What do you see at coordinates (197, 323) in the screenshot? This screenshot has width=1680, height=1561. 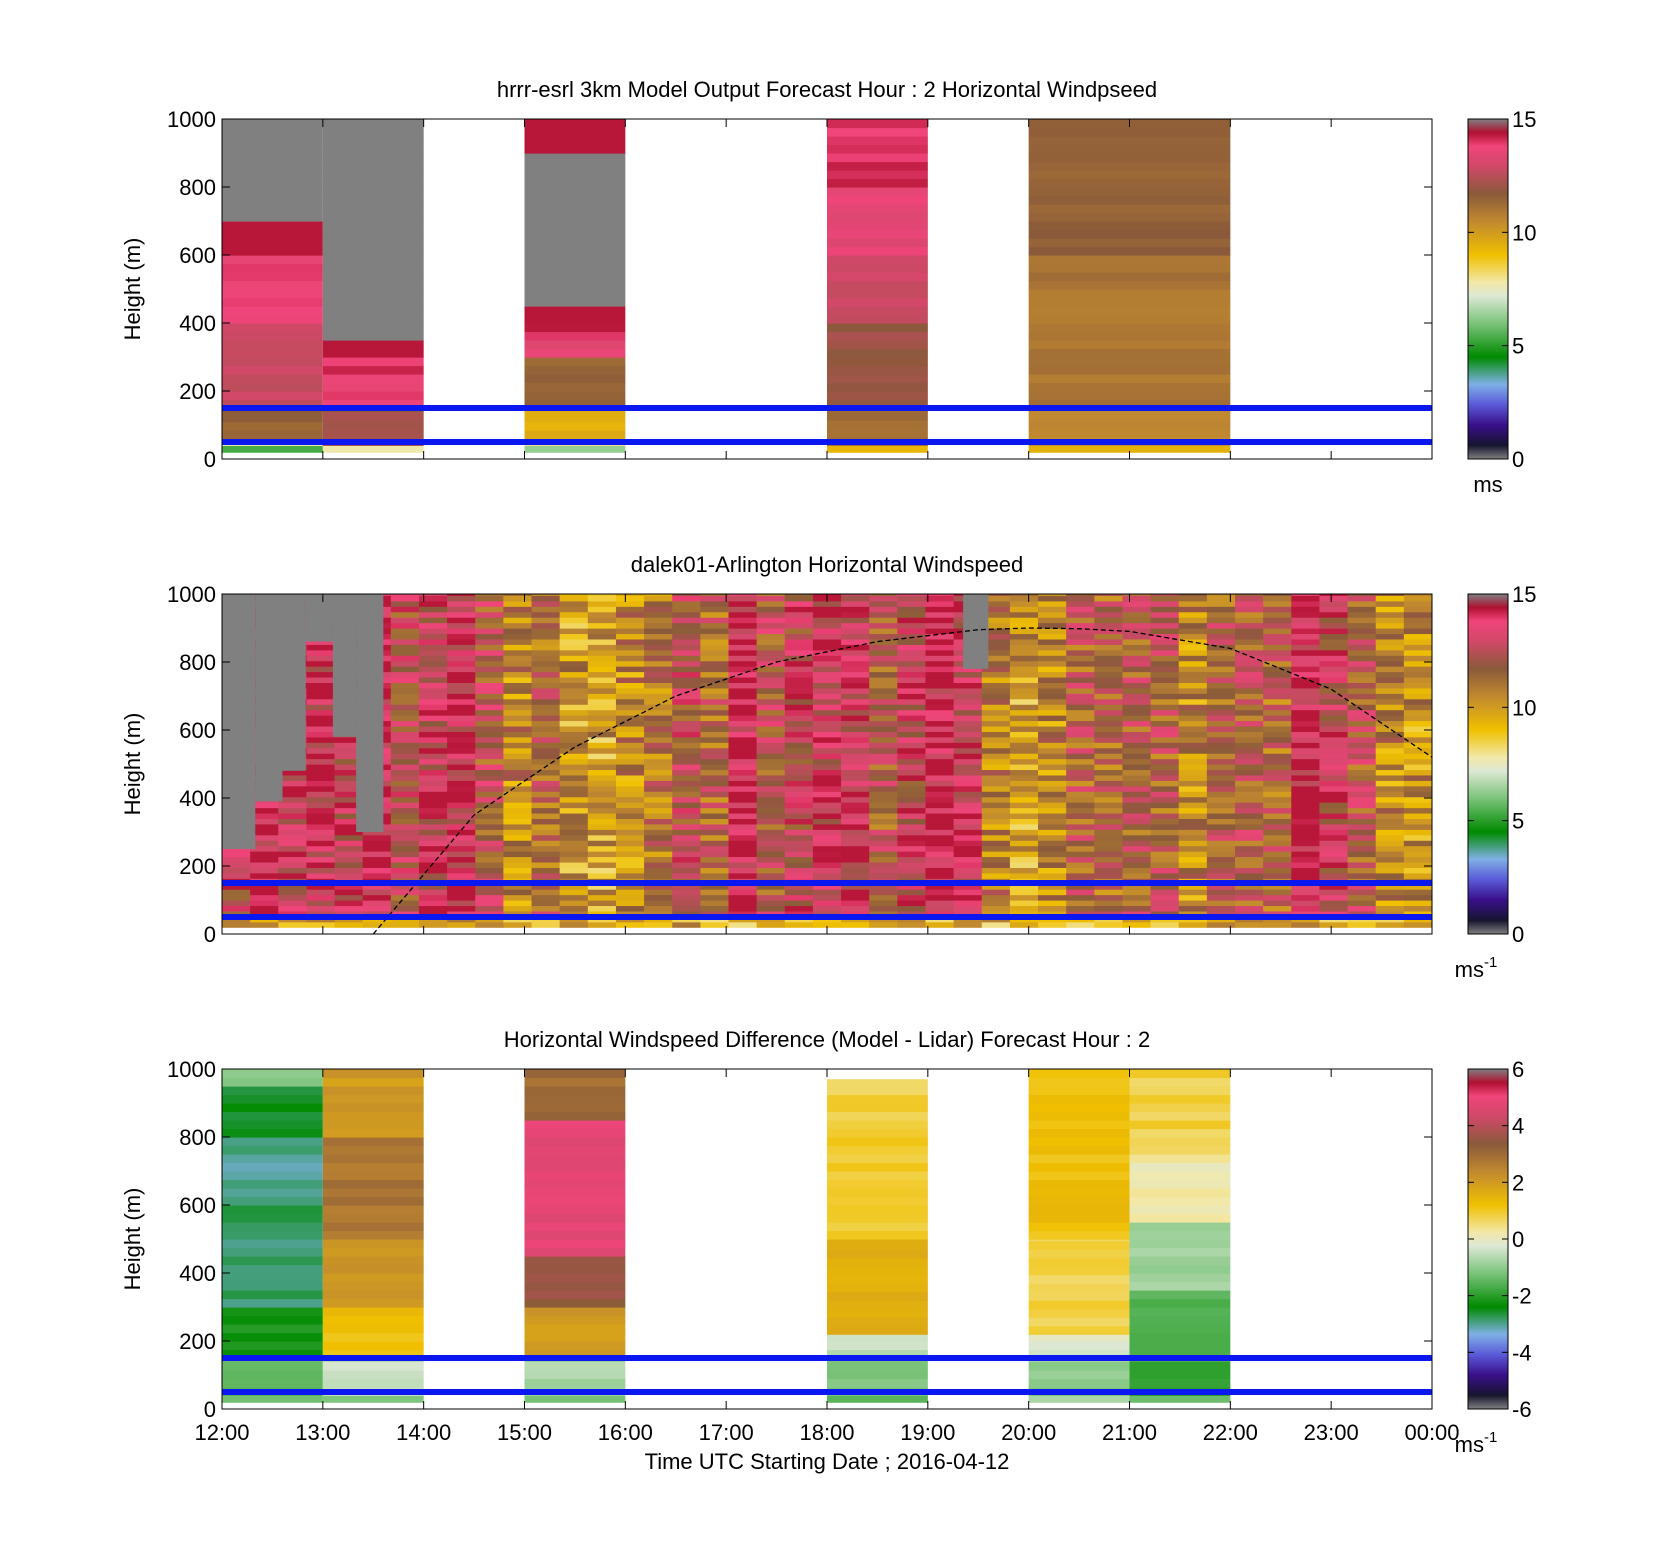 I see `y-tick-label: 400` at bounding box center [197, 323].